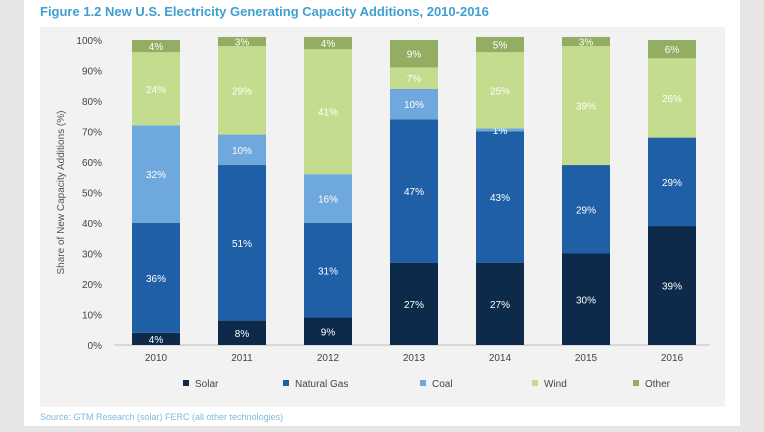  I want to click on legend-label: Coal, so click(442, 384).